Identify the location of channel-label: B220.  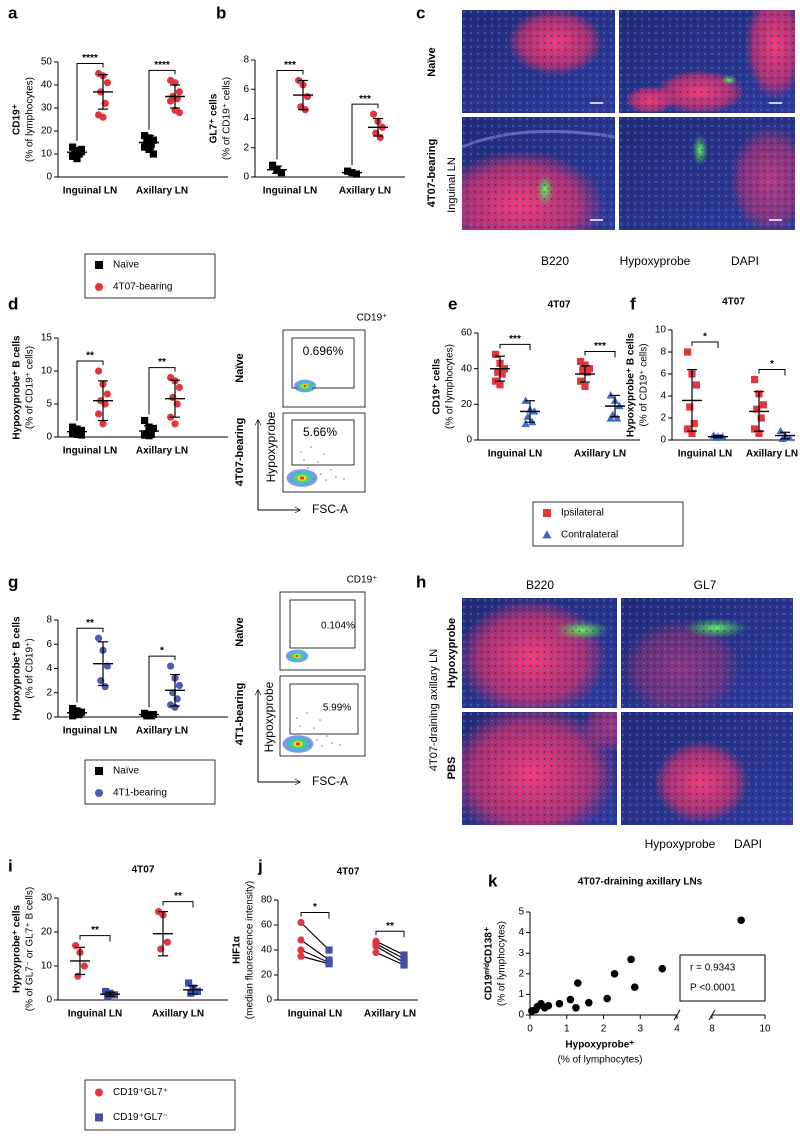
(555, 261).